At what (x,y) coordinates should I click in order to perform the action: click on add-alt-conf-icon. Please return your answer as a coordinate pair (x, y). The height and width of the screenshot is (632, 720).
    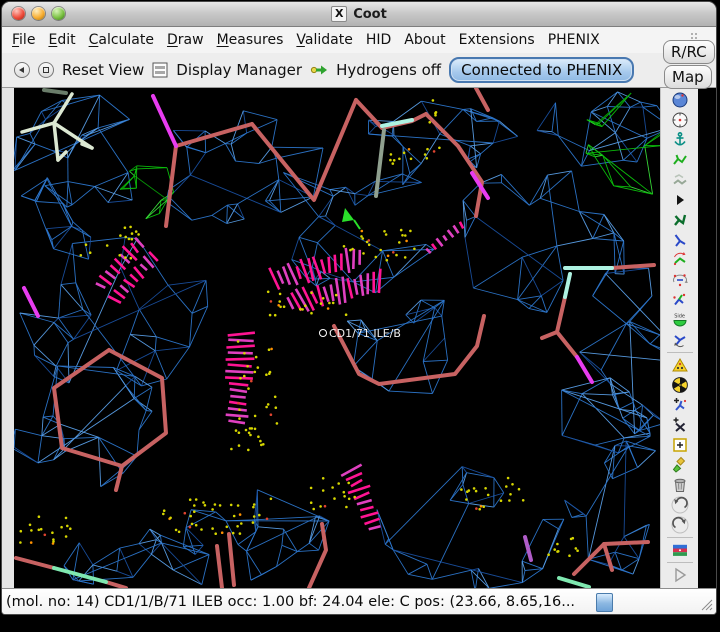
    Looking at the image, I should click on (680, 425).